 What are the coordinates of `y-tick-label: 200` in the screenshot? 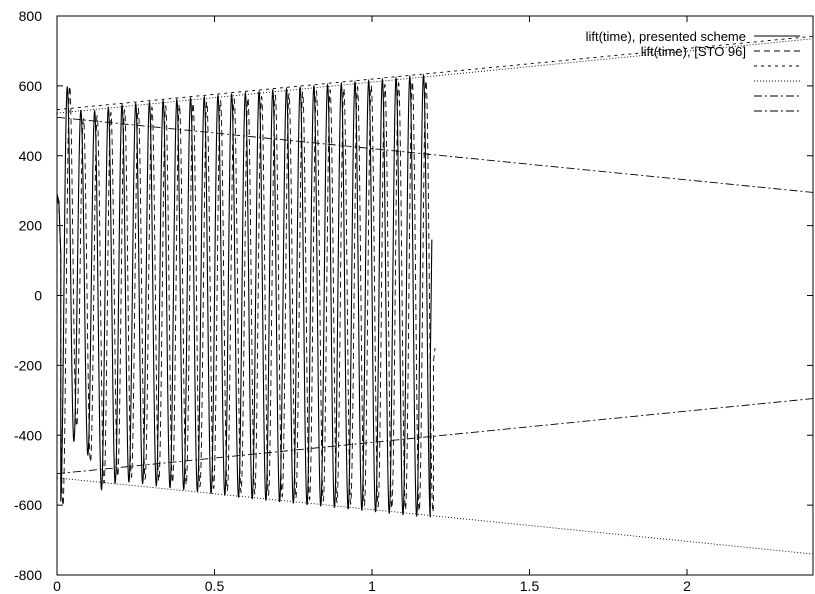 It's located at (31, 226).